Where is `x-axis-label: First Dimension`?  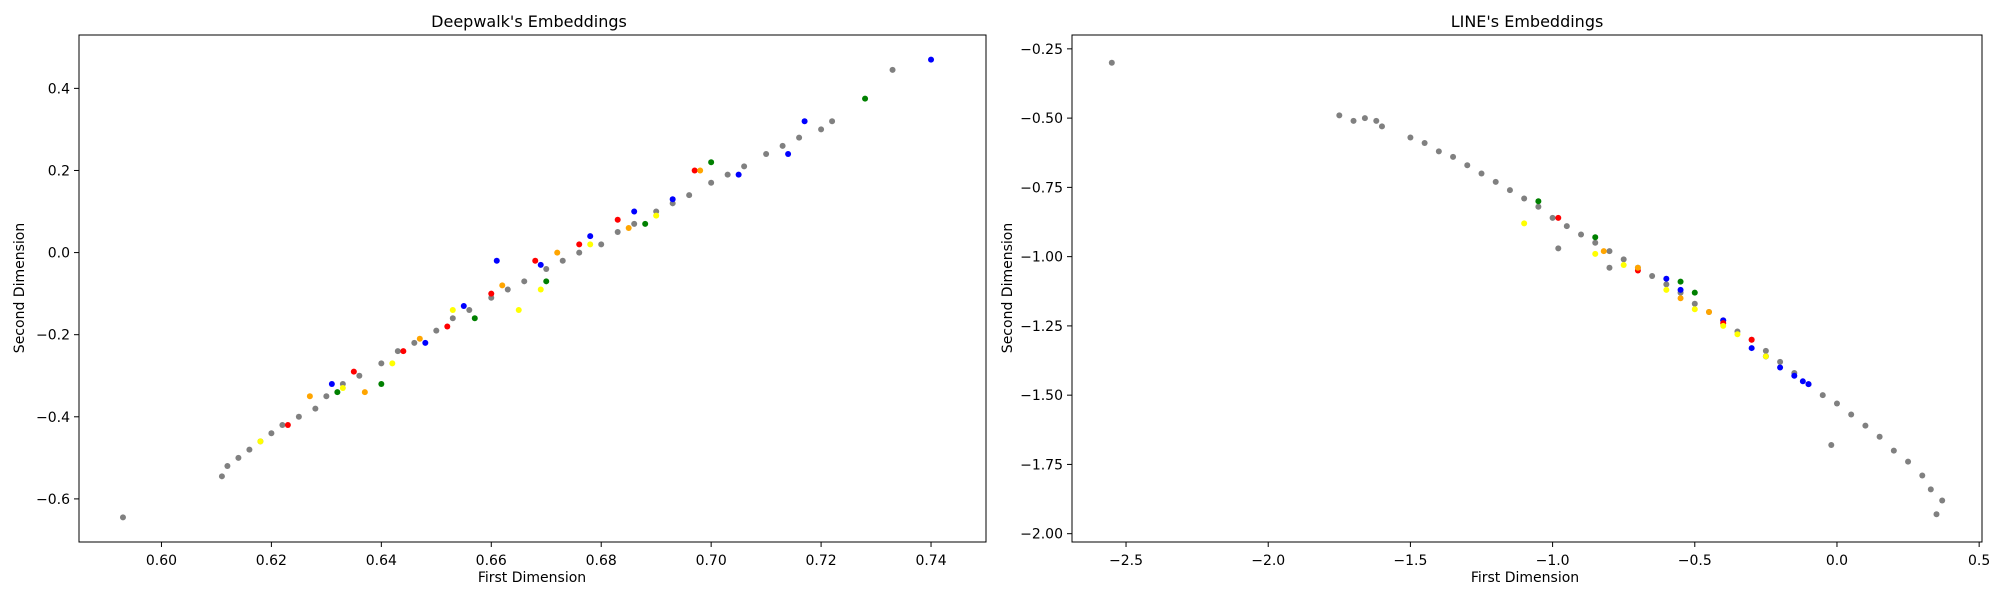 x-axis-label: First Dimension is located at coordinates (1525, 578).